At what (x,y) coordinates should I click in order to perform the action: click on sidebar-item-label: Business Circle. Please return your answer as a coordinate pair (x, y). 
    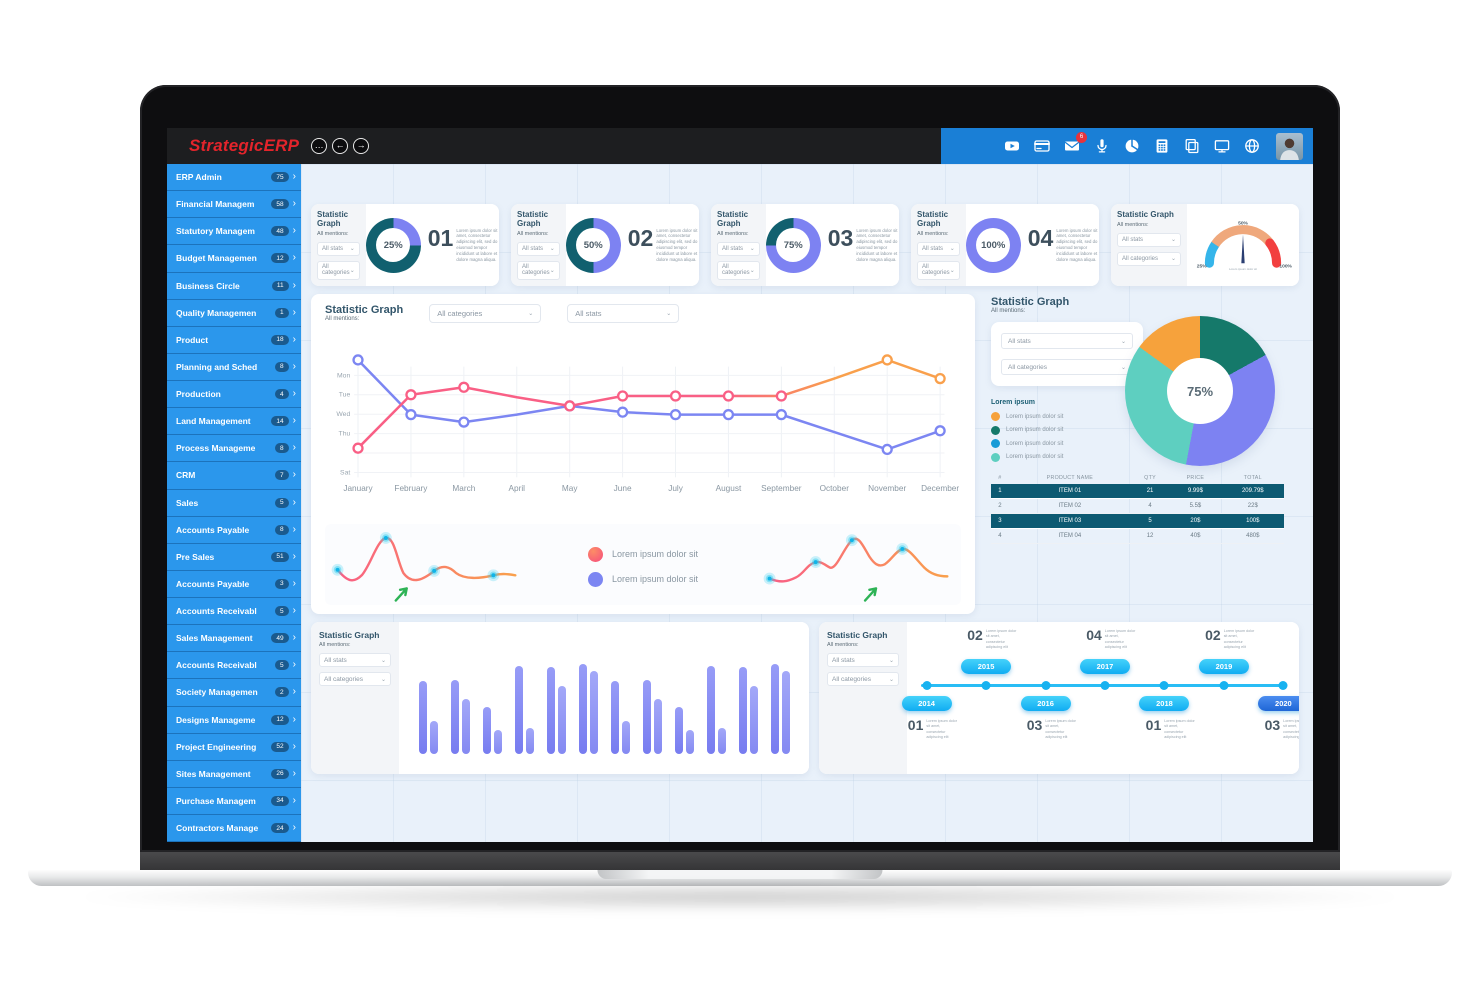
    Looking at the image, I should click on (208, 285).